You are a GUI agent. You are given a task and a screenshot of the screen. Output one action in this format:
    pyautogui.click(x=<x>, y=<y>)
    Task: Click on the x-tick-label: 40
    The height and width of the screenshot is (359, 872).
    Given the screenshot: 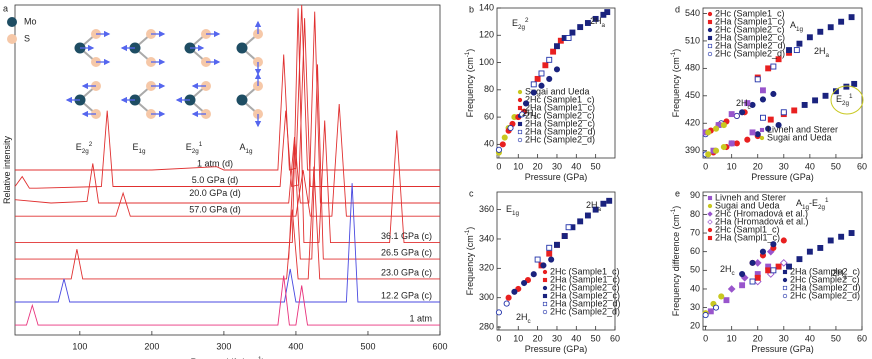 What is the action you would take?
    pyautogui.click(x=576, y=166)
    